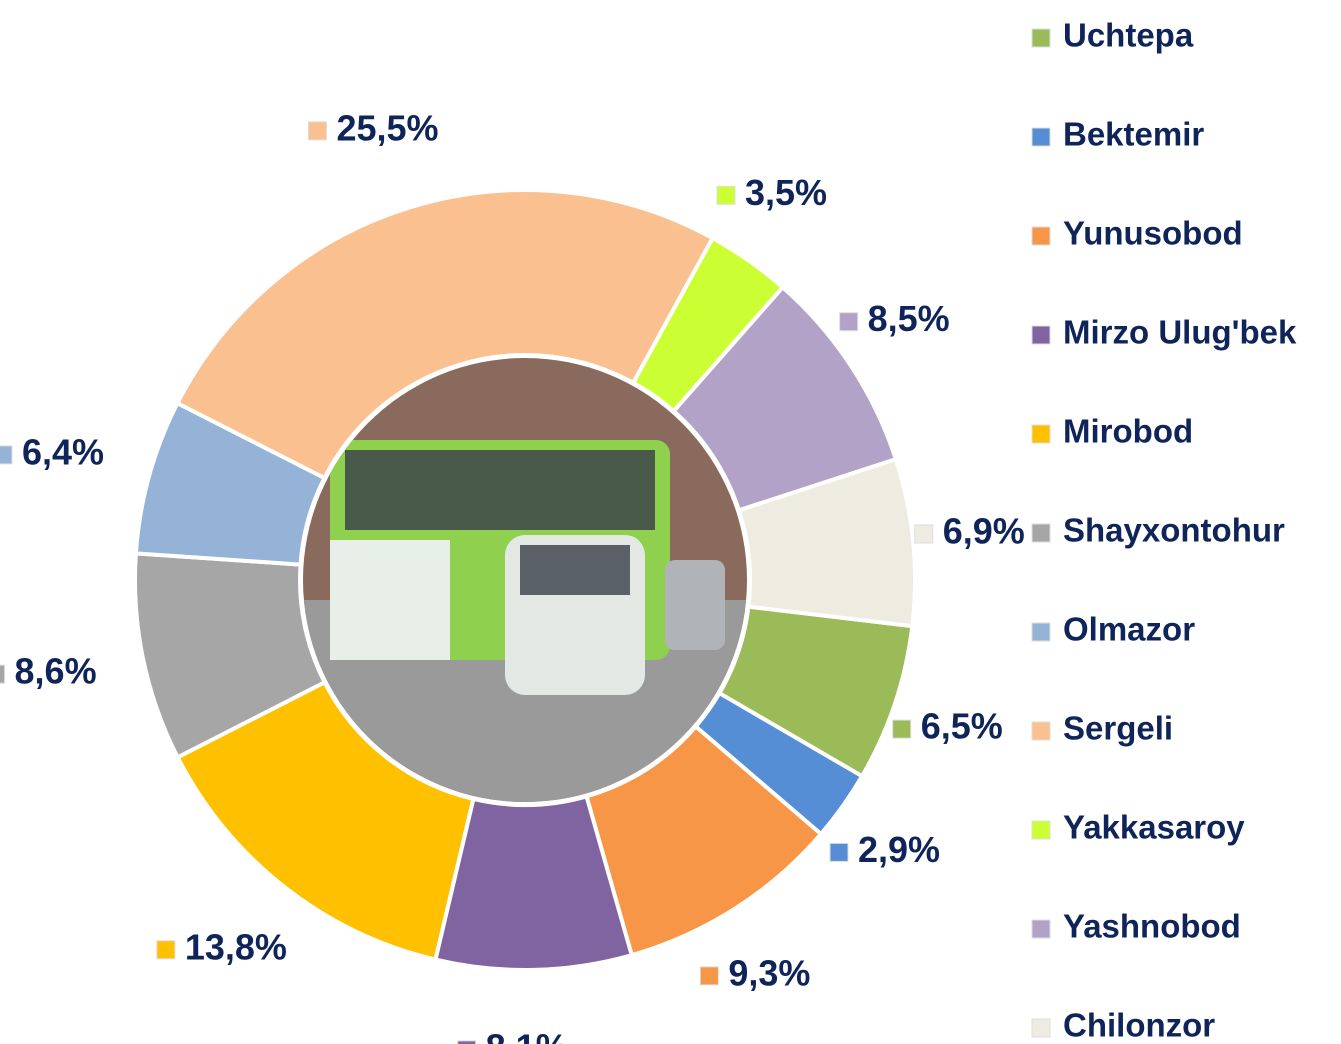 The height and width of the screenshot is (1044, 1341). What do you see at coordinates (56, 671) in the screenshot?
I see `data-label: 8,6%` at bounding box center [56, 671].